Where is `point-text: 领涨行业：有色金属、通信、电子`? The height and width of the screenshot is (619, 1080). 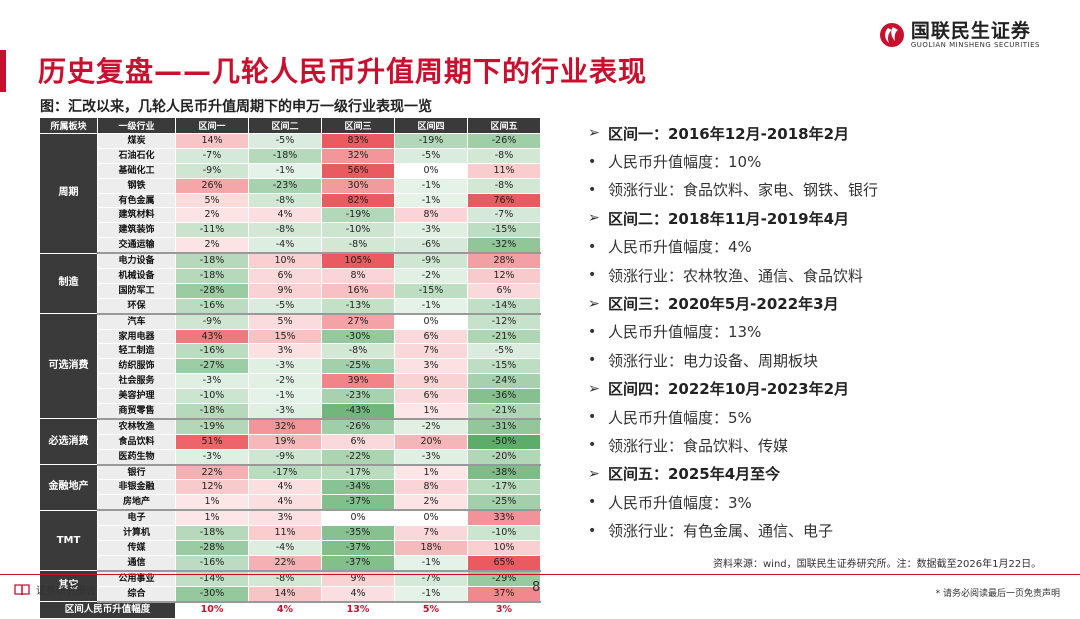 point-text: 领涨行业：有色金属、通信、电子 is located at coordinates (721, 531).